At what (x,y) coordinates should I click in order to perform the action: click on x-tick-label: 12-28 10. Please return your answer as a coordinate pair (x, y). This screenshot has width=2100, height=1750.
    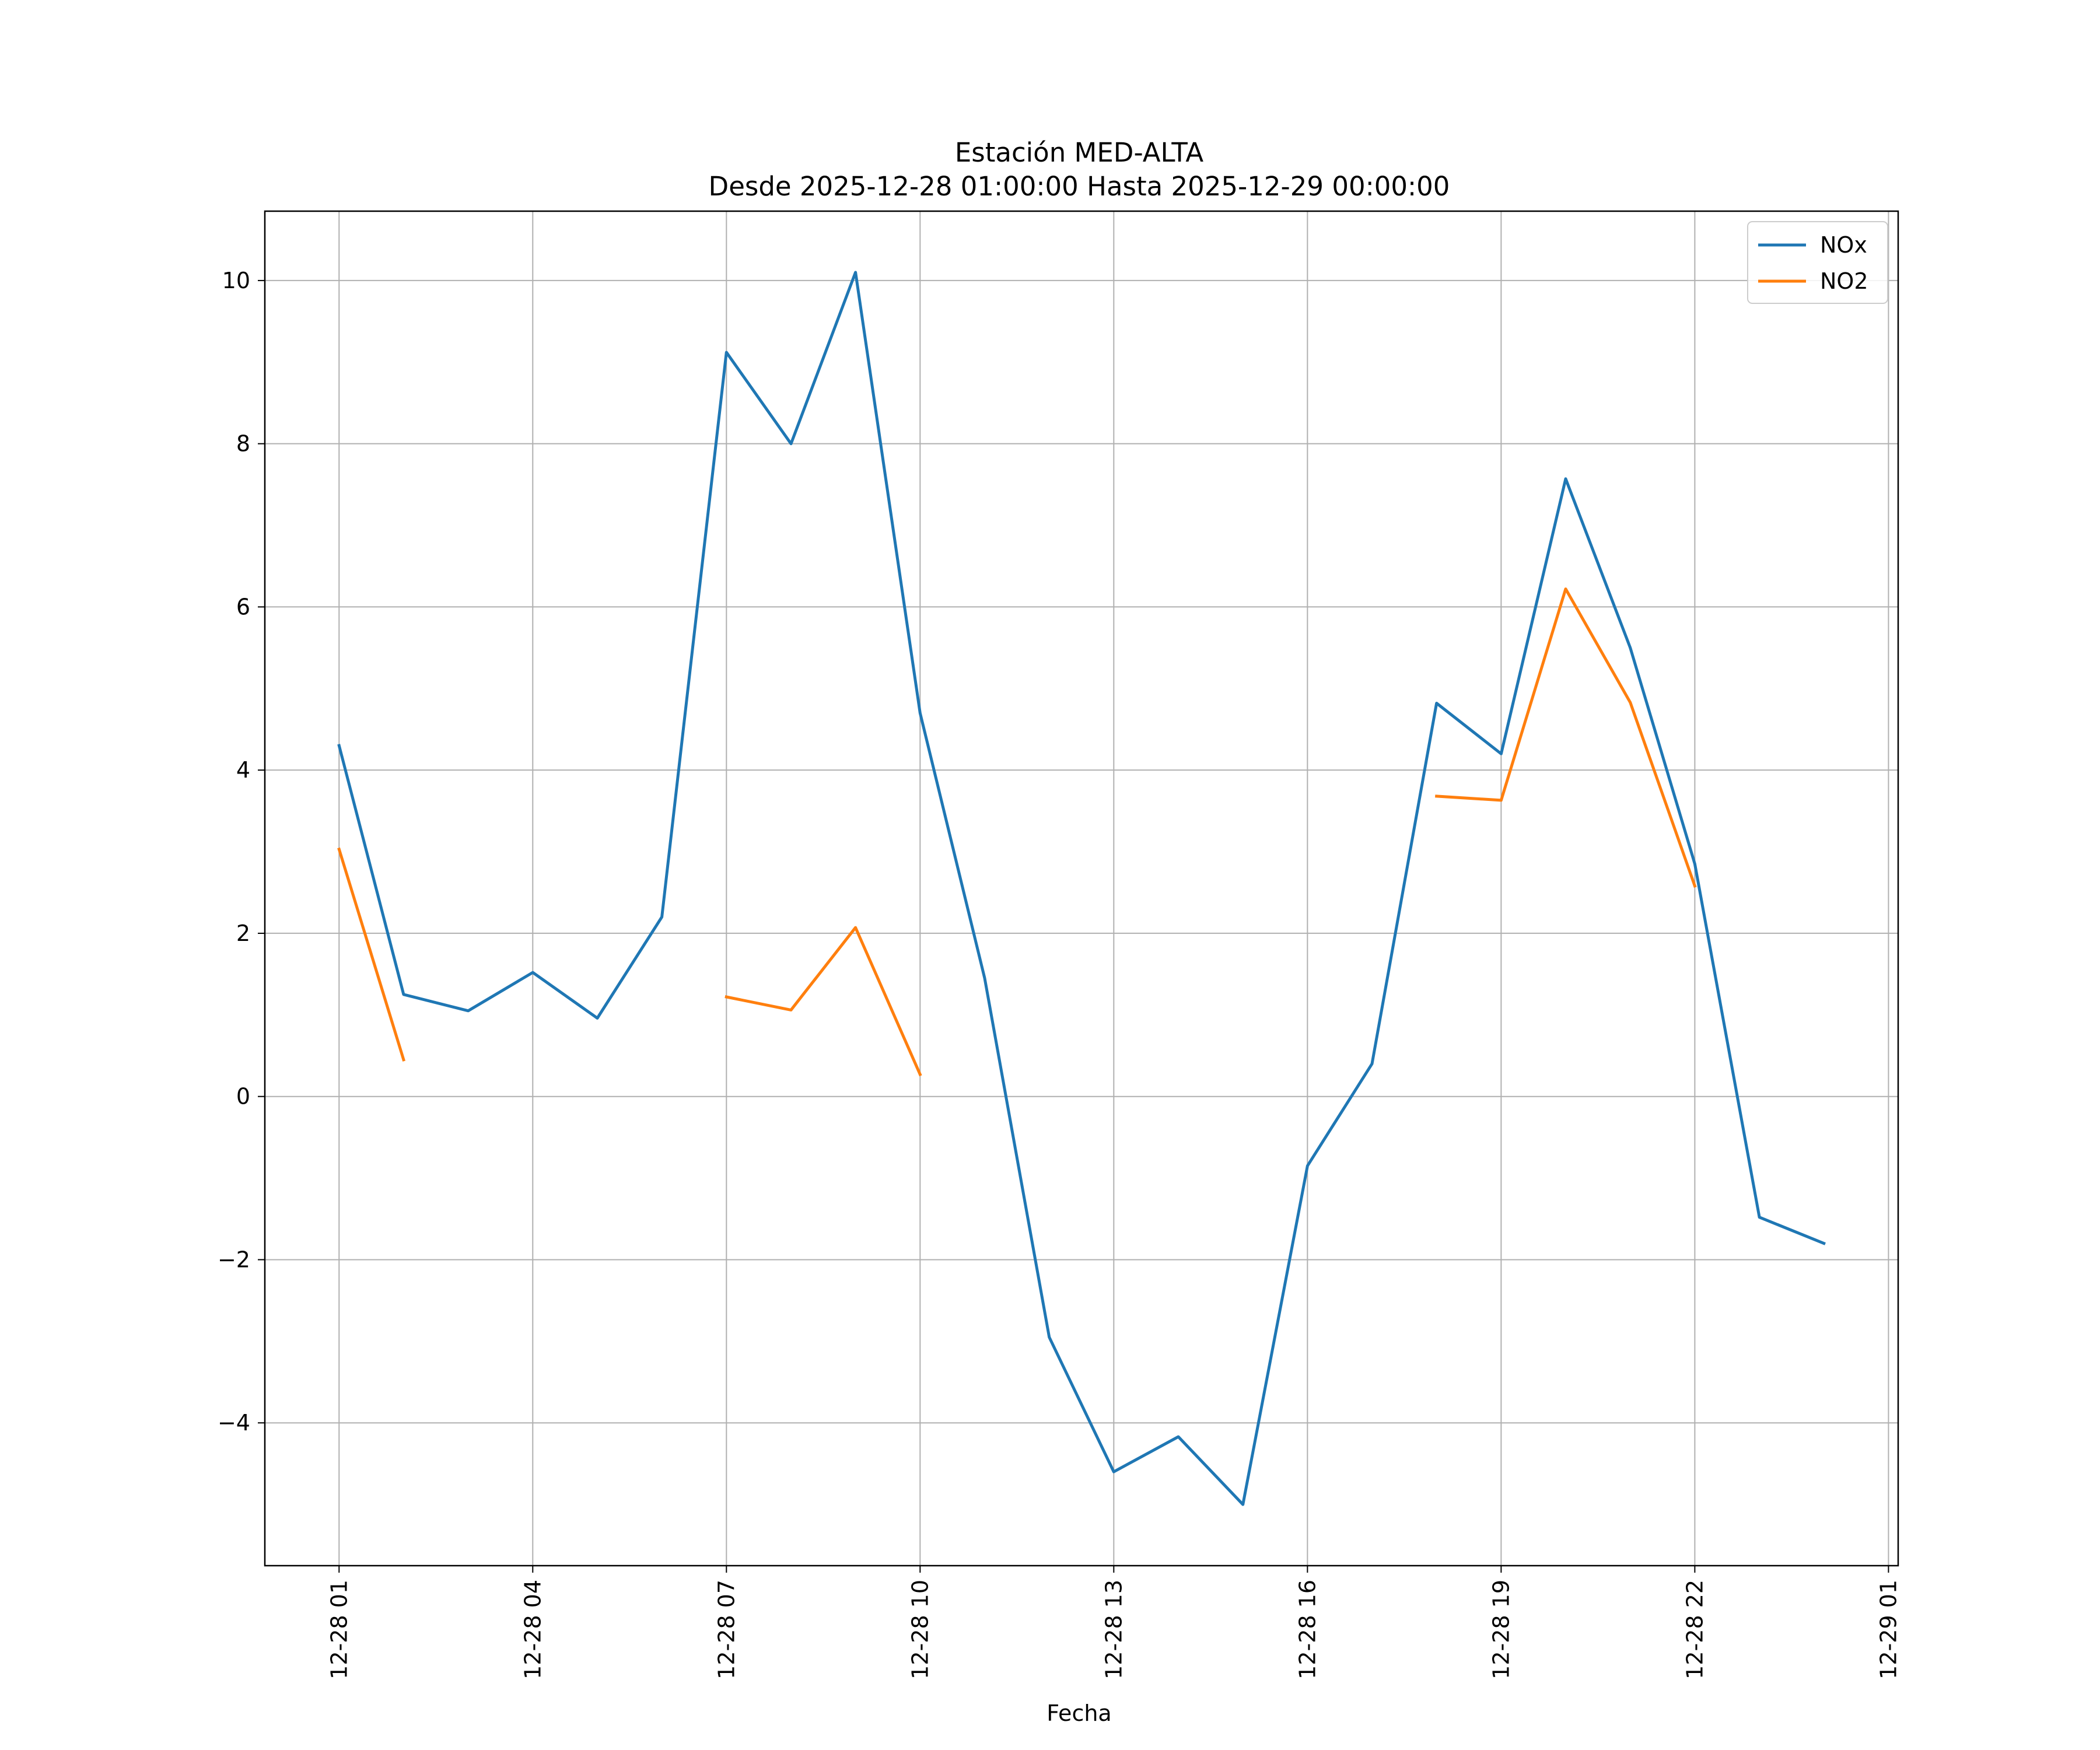
    Looking at the image, I should click on (920, 1629).